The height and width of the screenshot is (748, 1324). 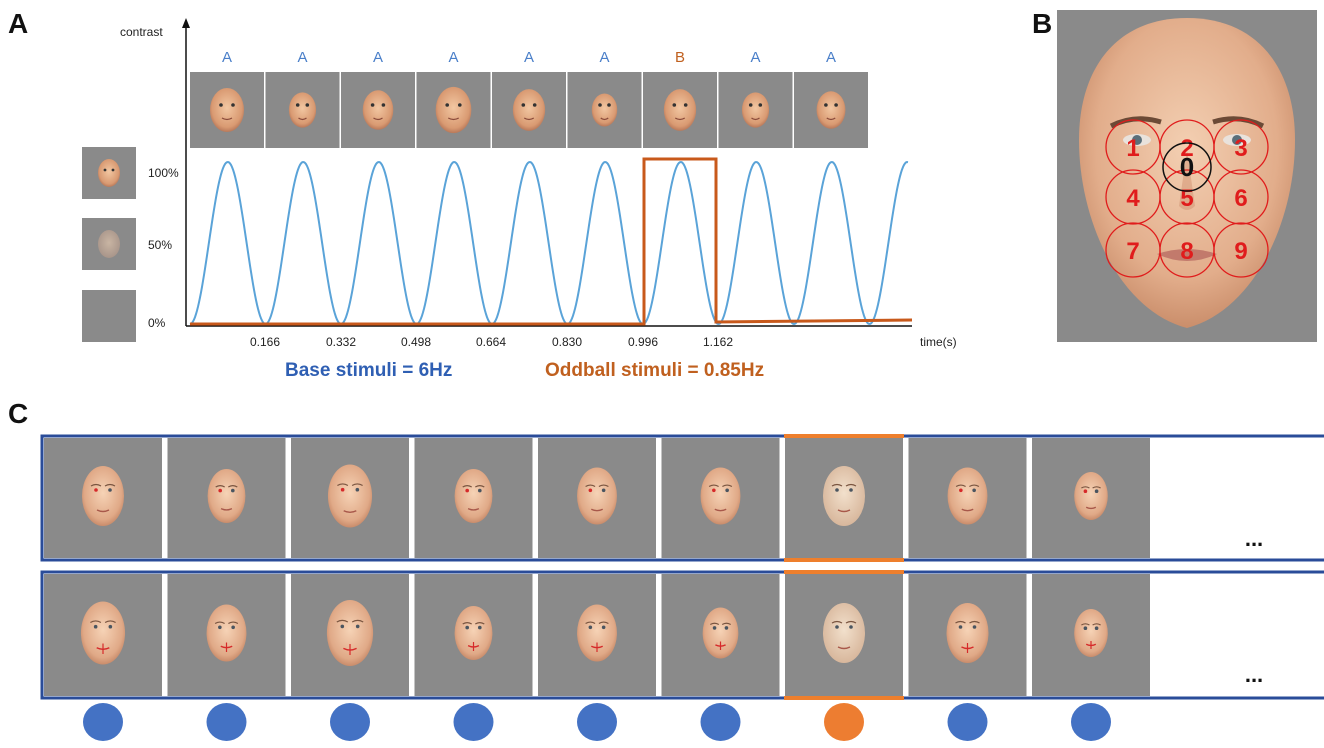 What do you see at coordinates (157, 323) in the screenshot?
I see `contrast-label-0: 0%` at bounding box center [157, 323].